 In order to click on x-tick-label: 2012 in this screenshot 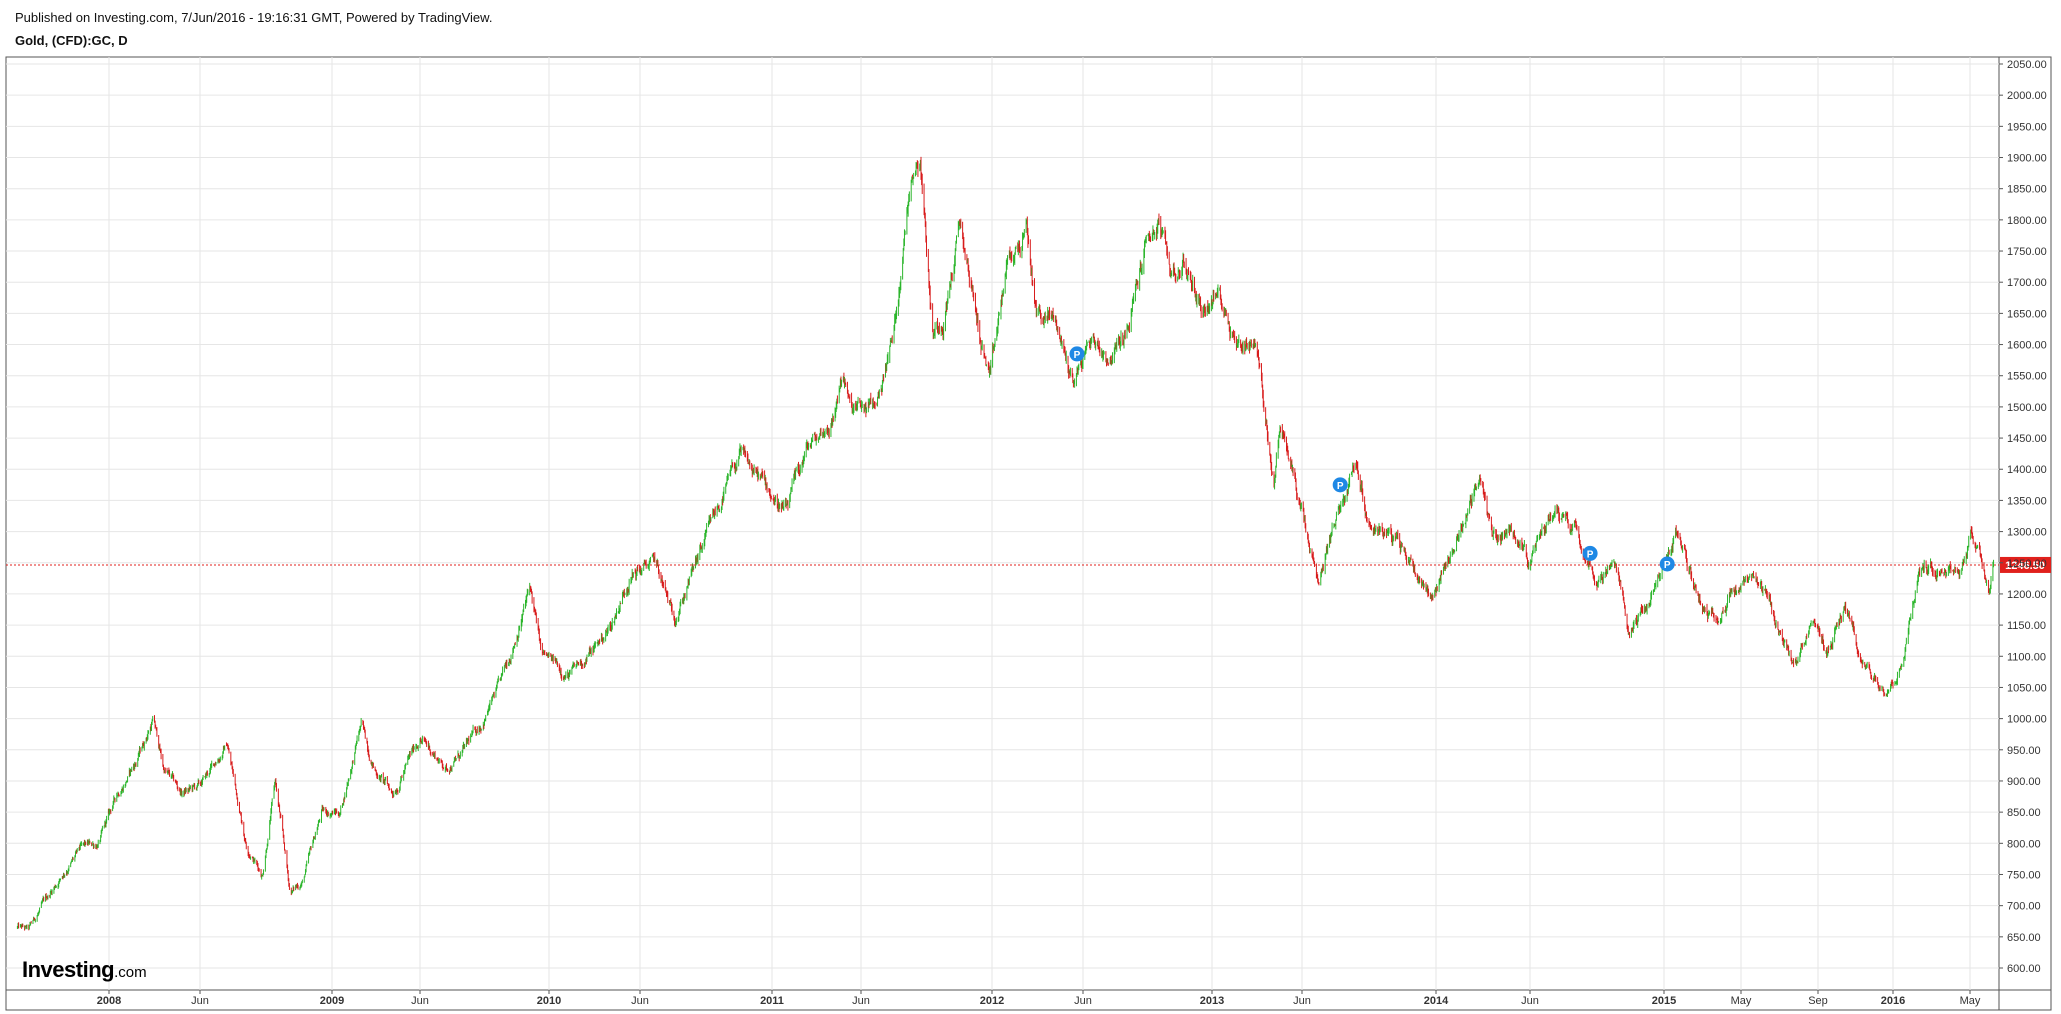, I will do `click(992, 1001)`.